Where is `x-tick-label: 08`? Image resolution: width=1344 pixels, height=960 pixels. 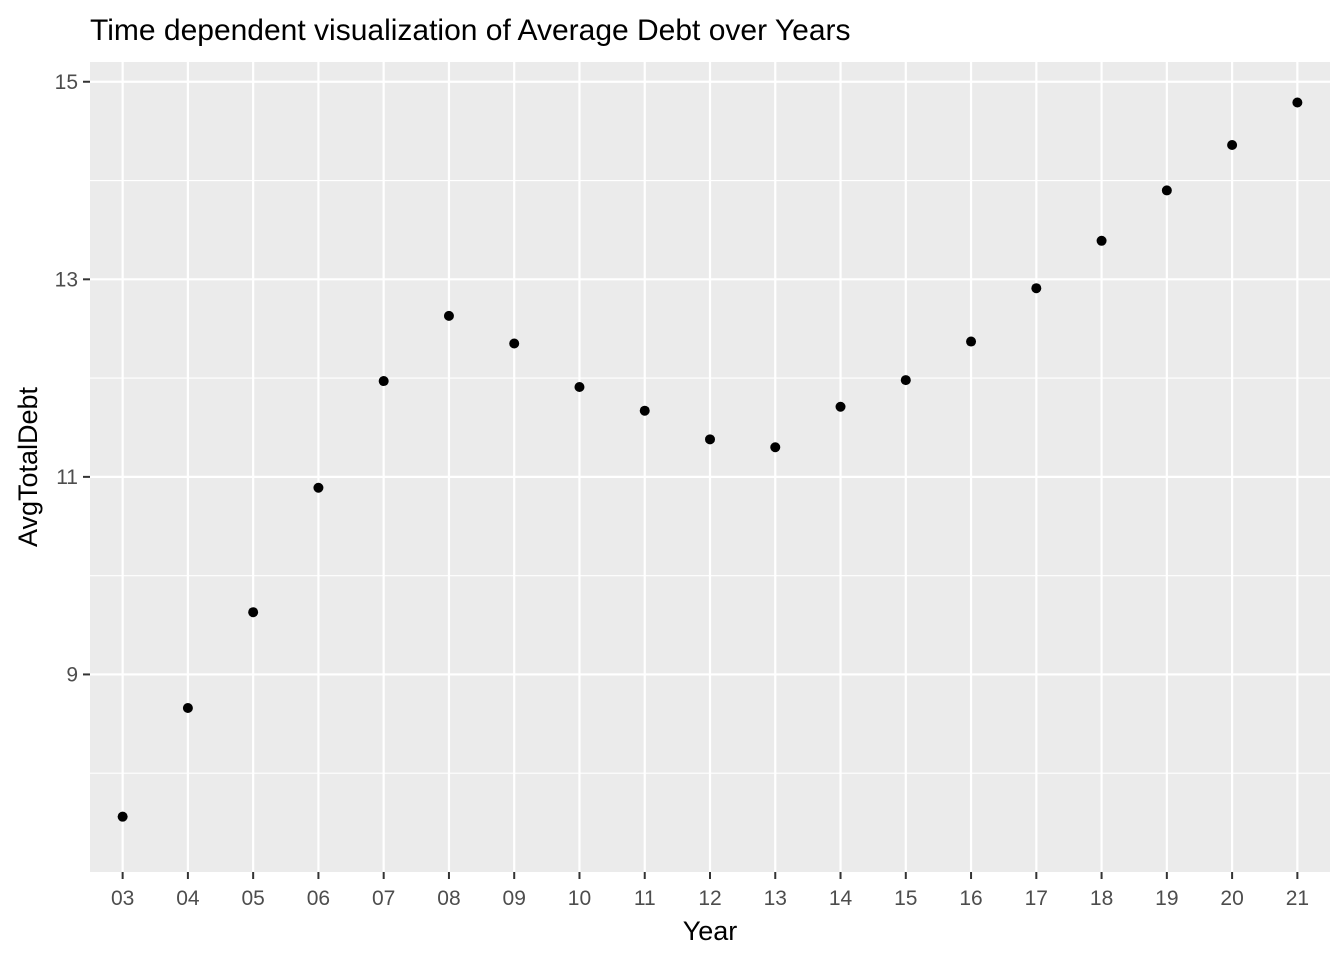 x-tick-label: 08 is located at coordinates (448, 898).